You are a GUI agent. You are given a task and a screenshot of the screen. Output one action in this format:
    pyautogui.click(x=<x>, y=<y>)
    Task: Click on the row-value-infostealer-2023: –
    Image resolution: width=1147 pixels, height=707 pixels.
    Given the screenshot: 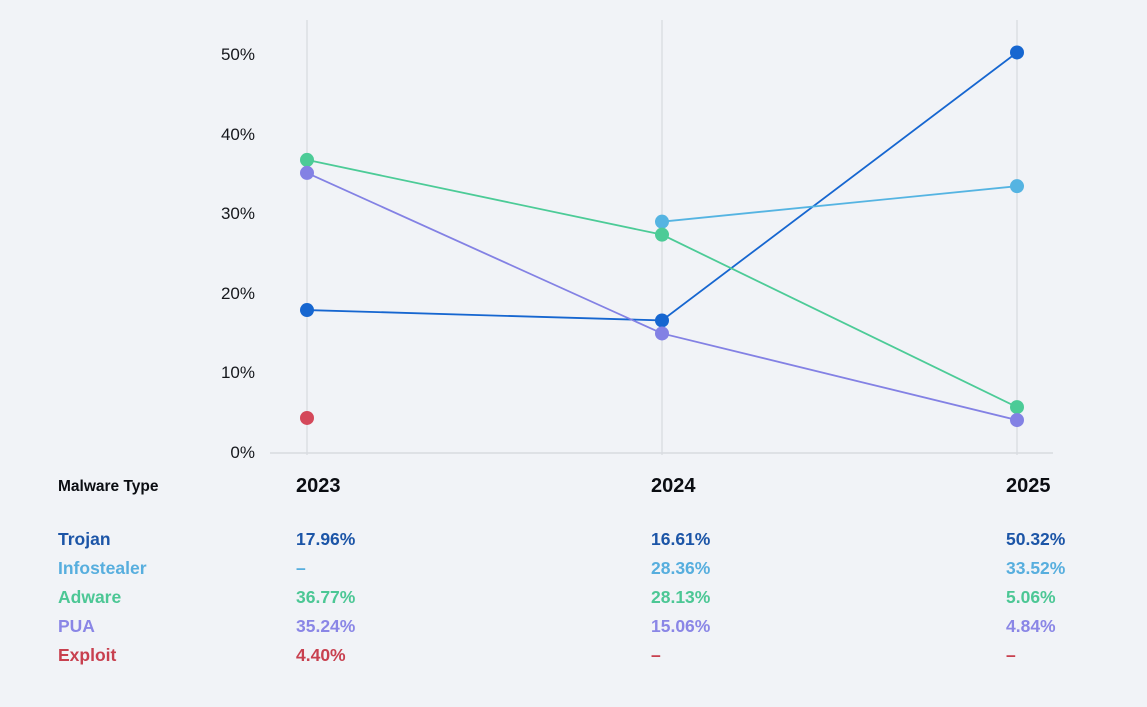 What is the action you would take?
    pyautogui.click(x=301, y=568)
    